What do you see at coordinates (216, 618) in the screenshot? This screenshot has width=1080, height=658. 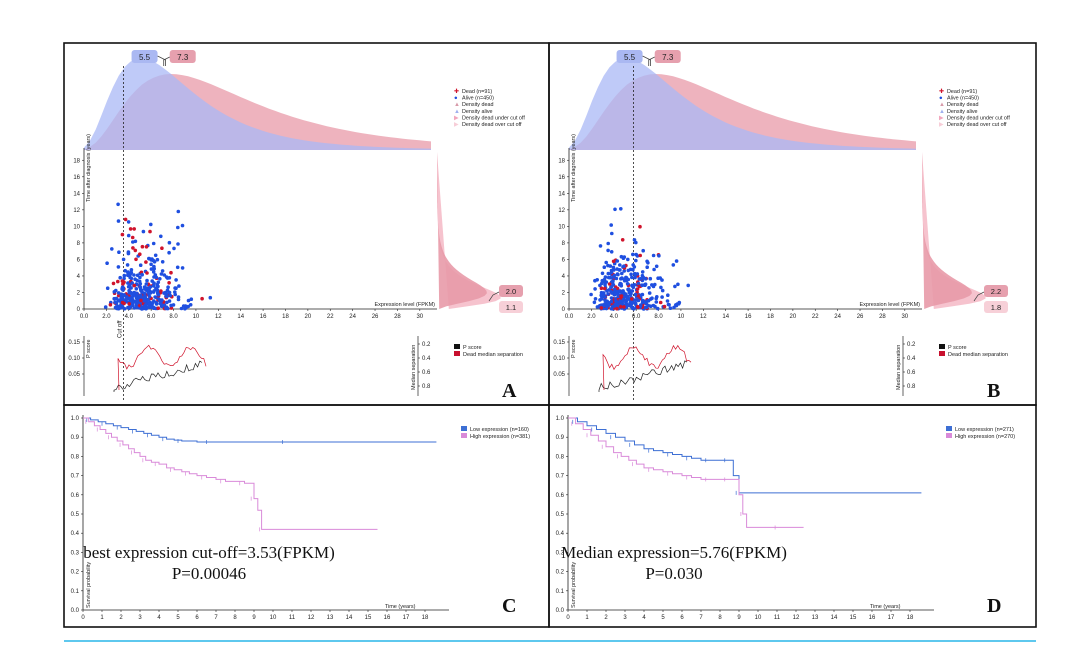 I see `x-tick-label: 7` at bounding box center [216, 618].